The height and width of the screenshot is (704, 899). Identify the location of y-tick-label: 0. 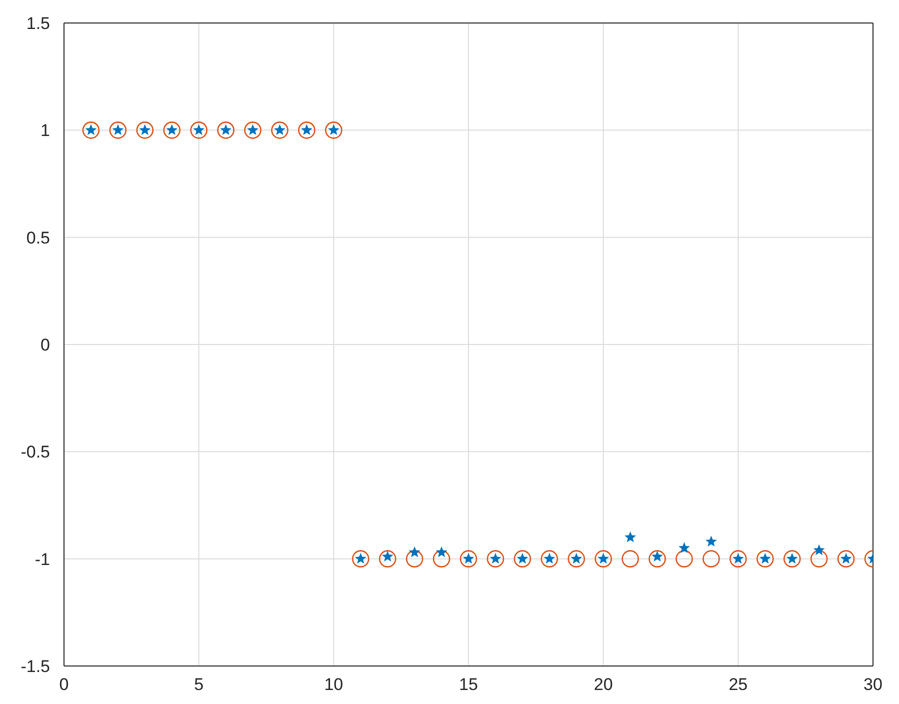
(45, 345).